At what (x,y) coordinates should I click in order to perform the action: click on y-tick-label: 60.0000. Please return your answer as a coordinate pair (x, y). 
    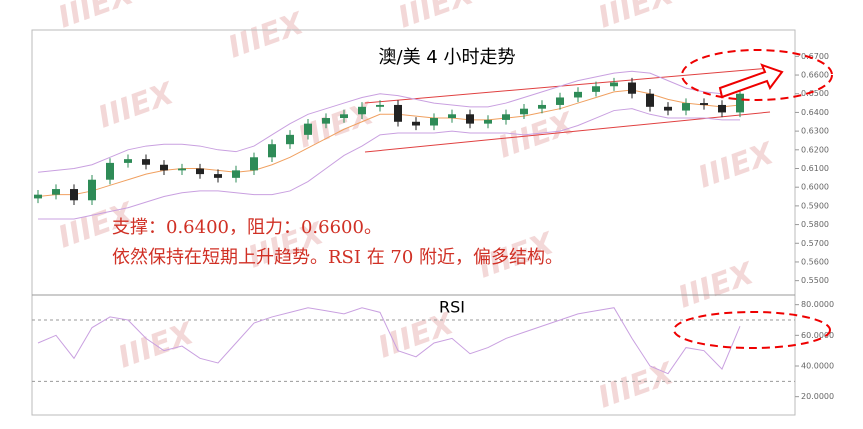
    Looking at the image, I should click on (817, 335).